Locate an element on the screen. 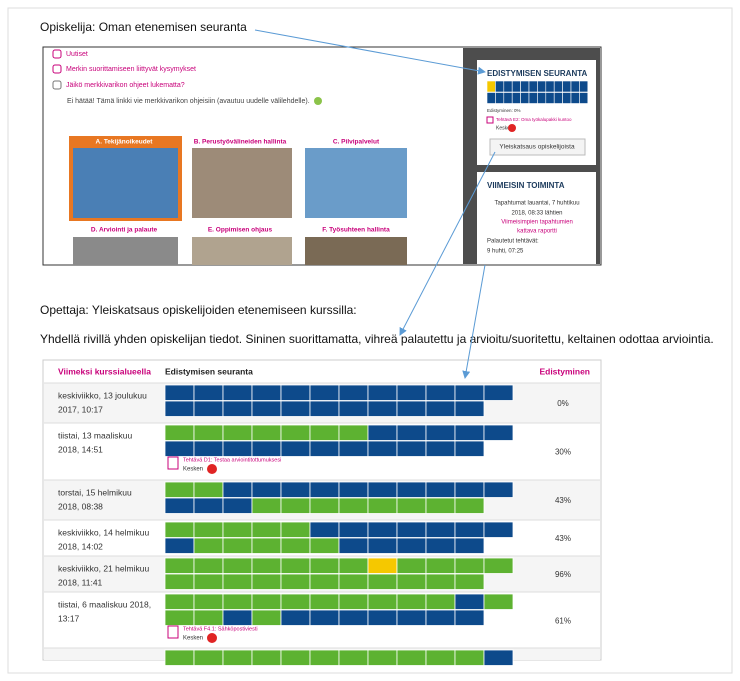 The image size is (740, 681). tile-label: F. Työsuhteen hallinta is located at coordinates (356, 230).